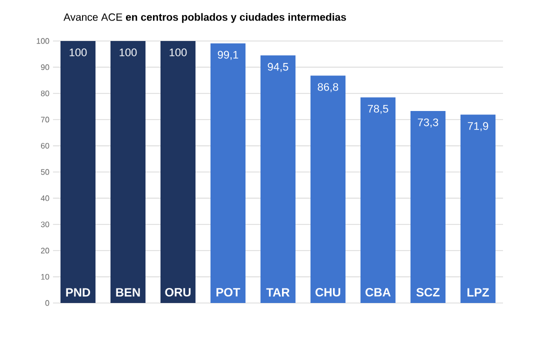 Image resolution: width=535 pixels, height=345 pixels. Describe the element at coordinates (478, 127) in the screenshot. I see `data-label: 71,9` at that location.